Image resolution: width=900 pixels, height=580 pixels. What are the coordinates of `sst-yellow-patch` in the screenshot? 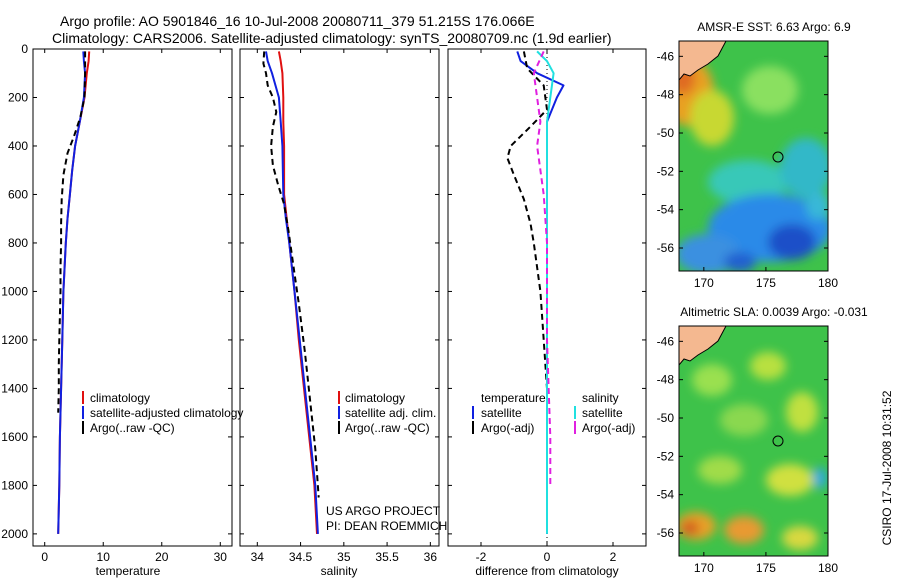 It's located at (712, 118).